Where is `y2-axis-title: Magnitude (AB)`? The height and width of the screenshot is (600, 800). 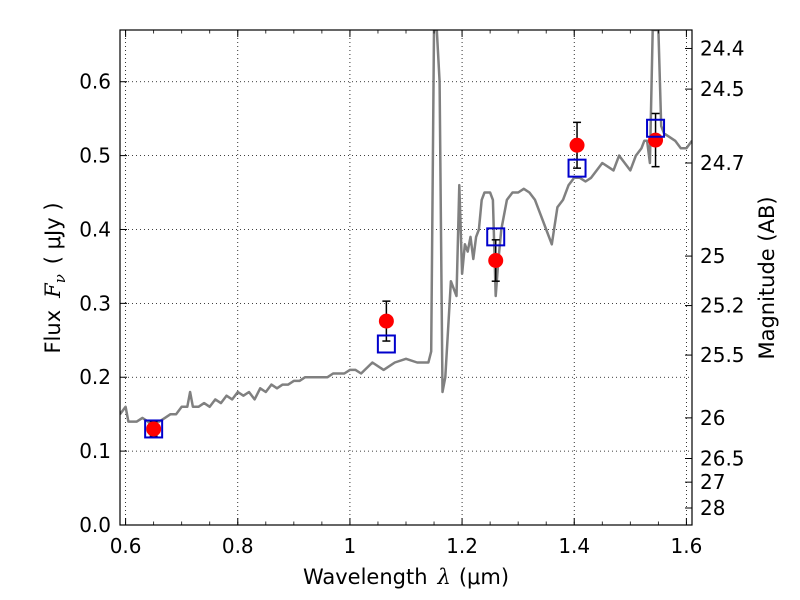
y2-axis-title: Magnitude (AB) is located at coordinates (767, 277).